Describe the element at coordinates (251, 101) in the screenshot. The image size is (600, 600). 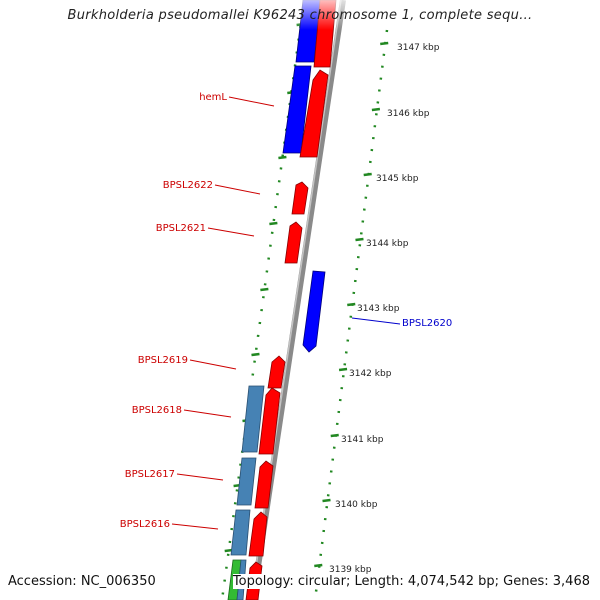
I see `hemL-leader` at that location.